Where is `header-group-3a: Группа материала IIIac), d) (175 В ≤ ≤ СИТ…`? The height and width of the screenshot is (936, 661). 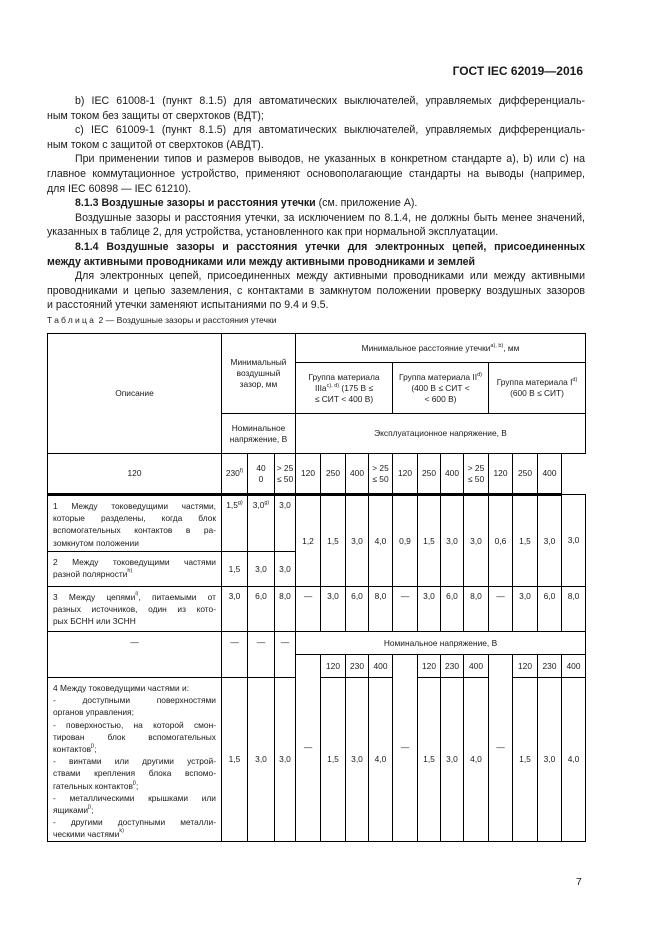 header-group-3a: Группа материала IIIac), d) (175 В ≤ ≤ СИТ… is located at coordinates (344, 388).